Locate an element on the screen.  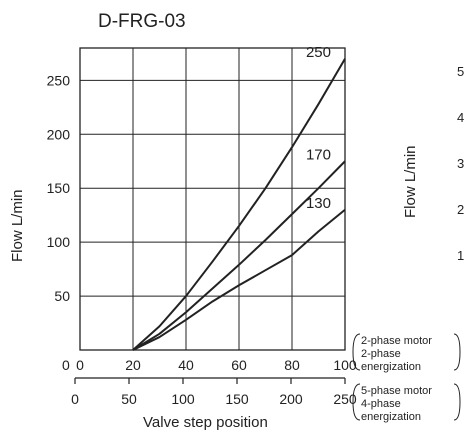
x2-tick-label: 250 is located at coordinates (345, 399).